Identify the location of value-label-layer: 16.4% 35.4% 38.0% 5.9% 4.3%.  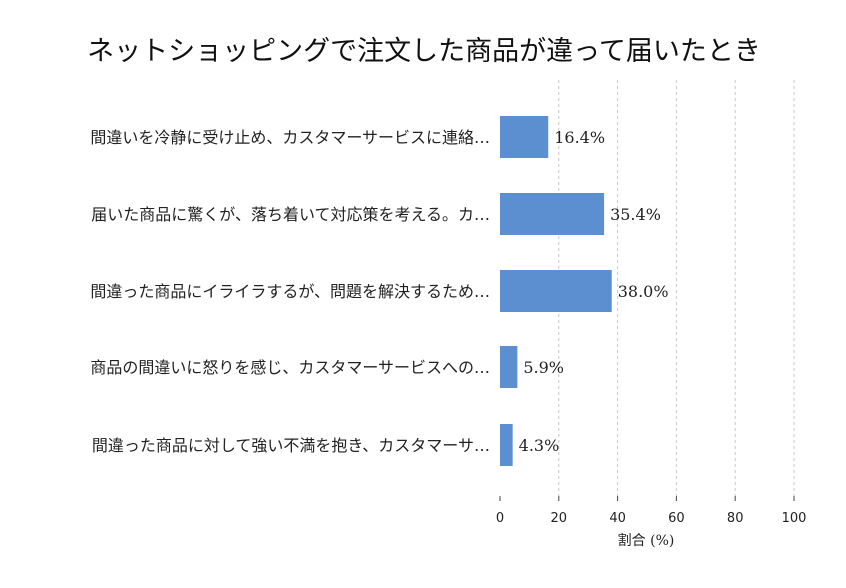
(594, 291).